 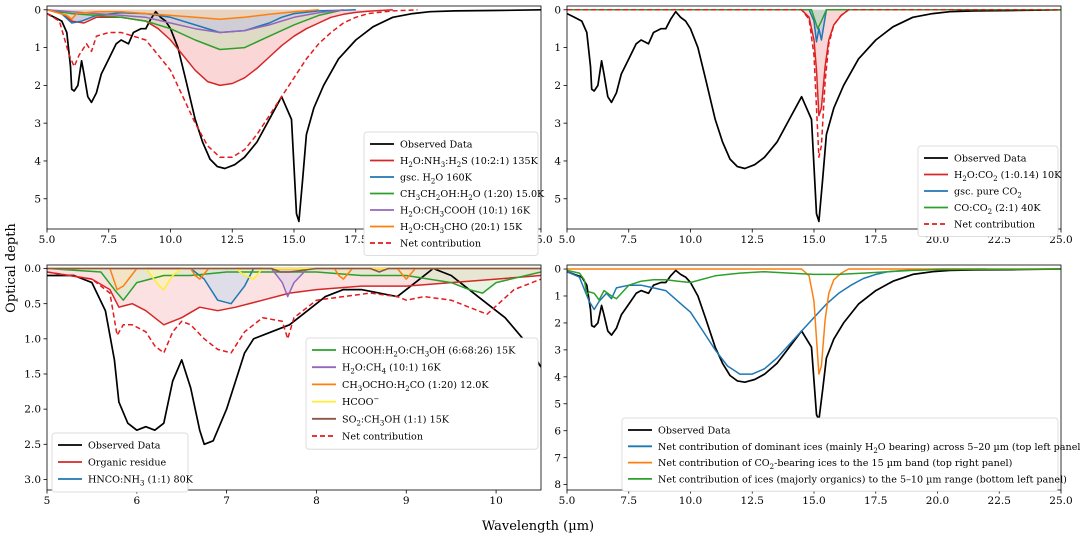 I want to click on legend-label: gsc. H2O 160K, so click(x=436, y=179).